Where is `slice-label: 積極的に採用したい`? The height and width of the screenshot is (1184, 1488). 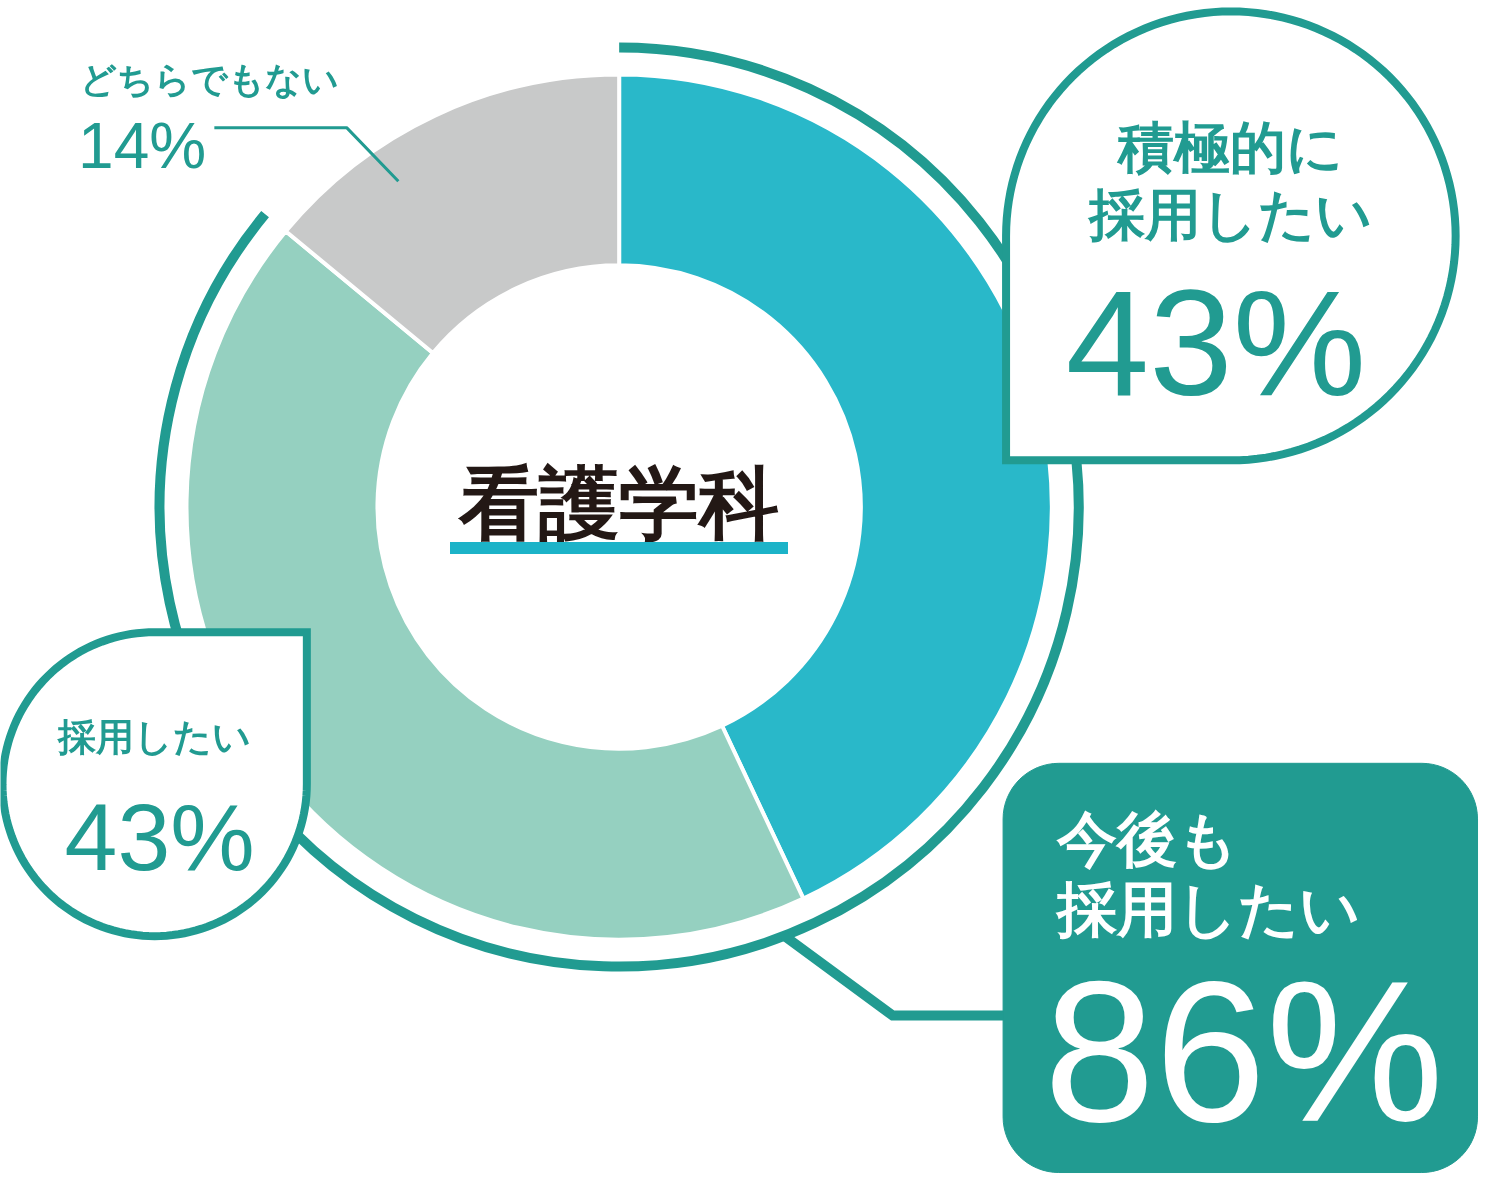
slice-label: 積極的に採用したい is located at coordinates (1230, 181).